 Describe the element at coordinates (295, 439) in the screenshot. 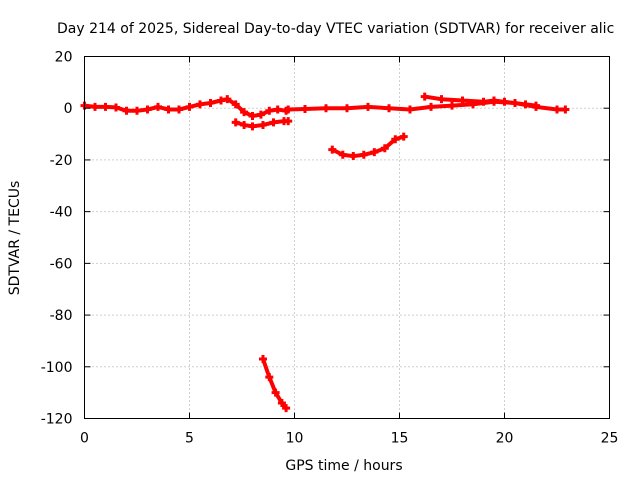

I see `x-tick-label: 10` at that location.